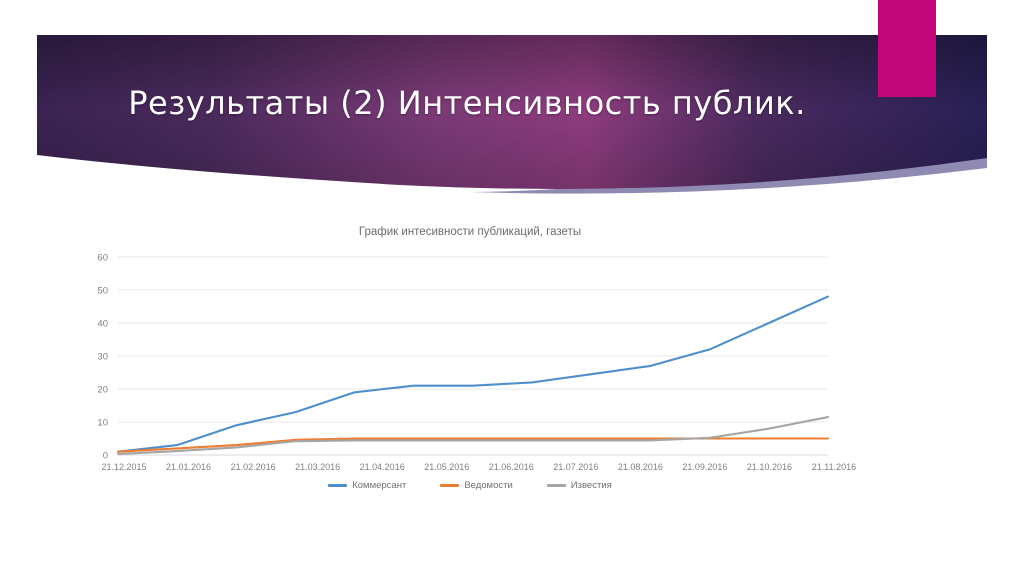 Image resolution: width=1024 pixels, height=574 pixels. I want to click on chart-title: График интесивности публикаций, газеты, so click(470, 232).